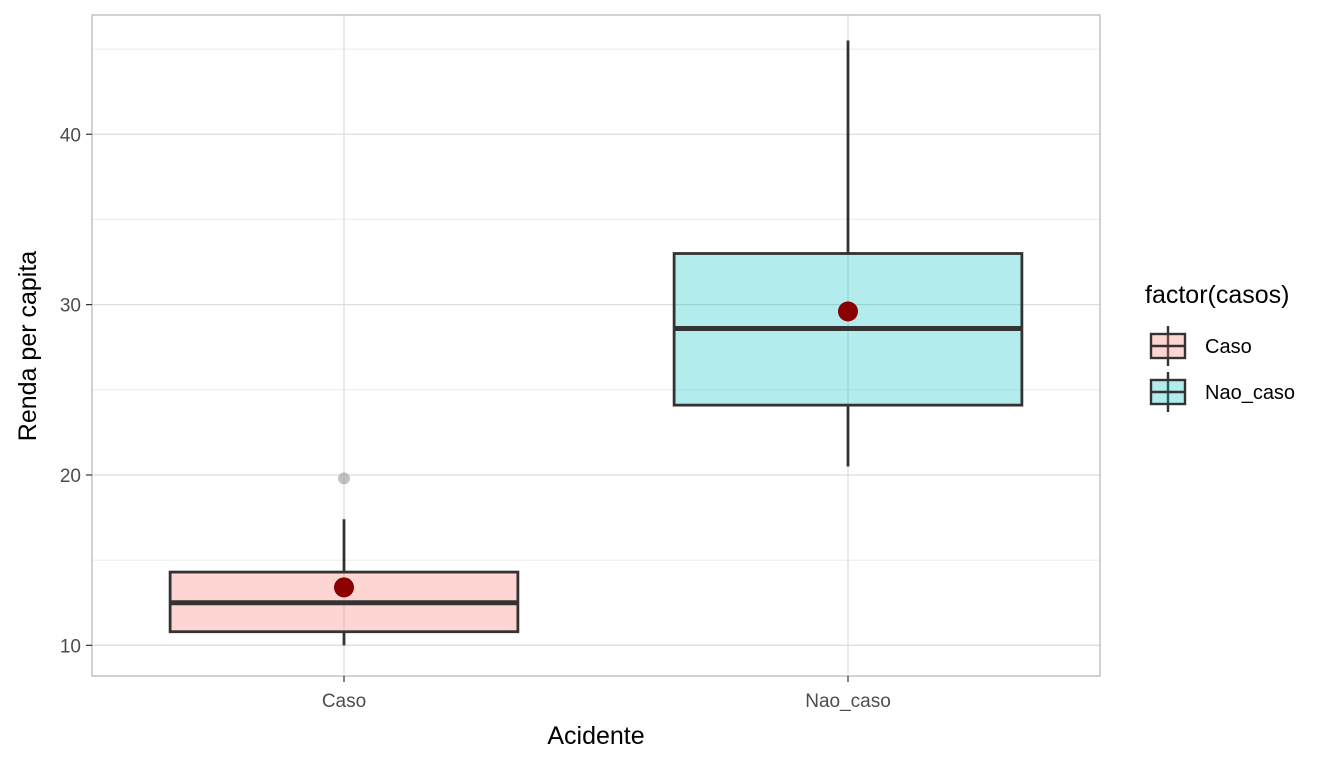 The image size is (1344, 768). I want to click on box-Caso, so click(344, 559).